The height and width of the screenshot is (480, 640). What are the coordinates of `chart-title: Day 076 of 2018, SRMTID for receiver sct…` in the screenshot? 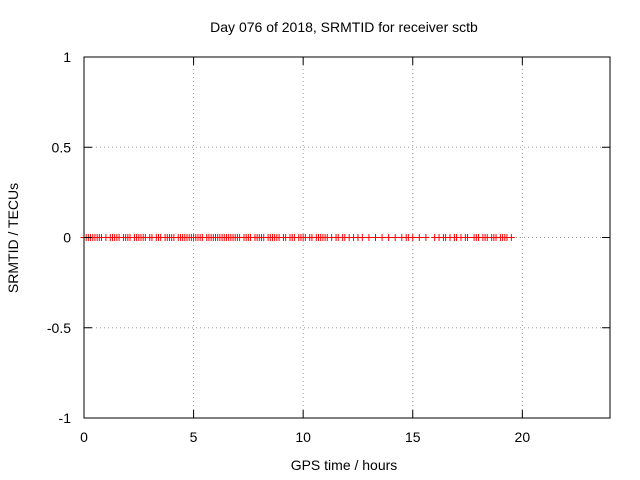 It's located at (344, 27).